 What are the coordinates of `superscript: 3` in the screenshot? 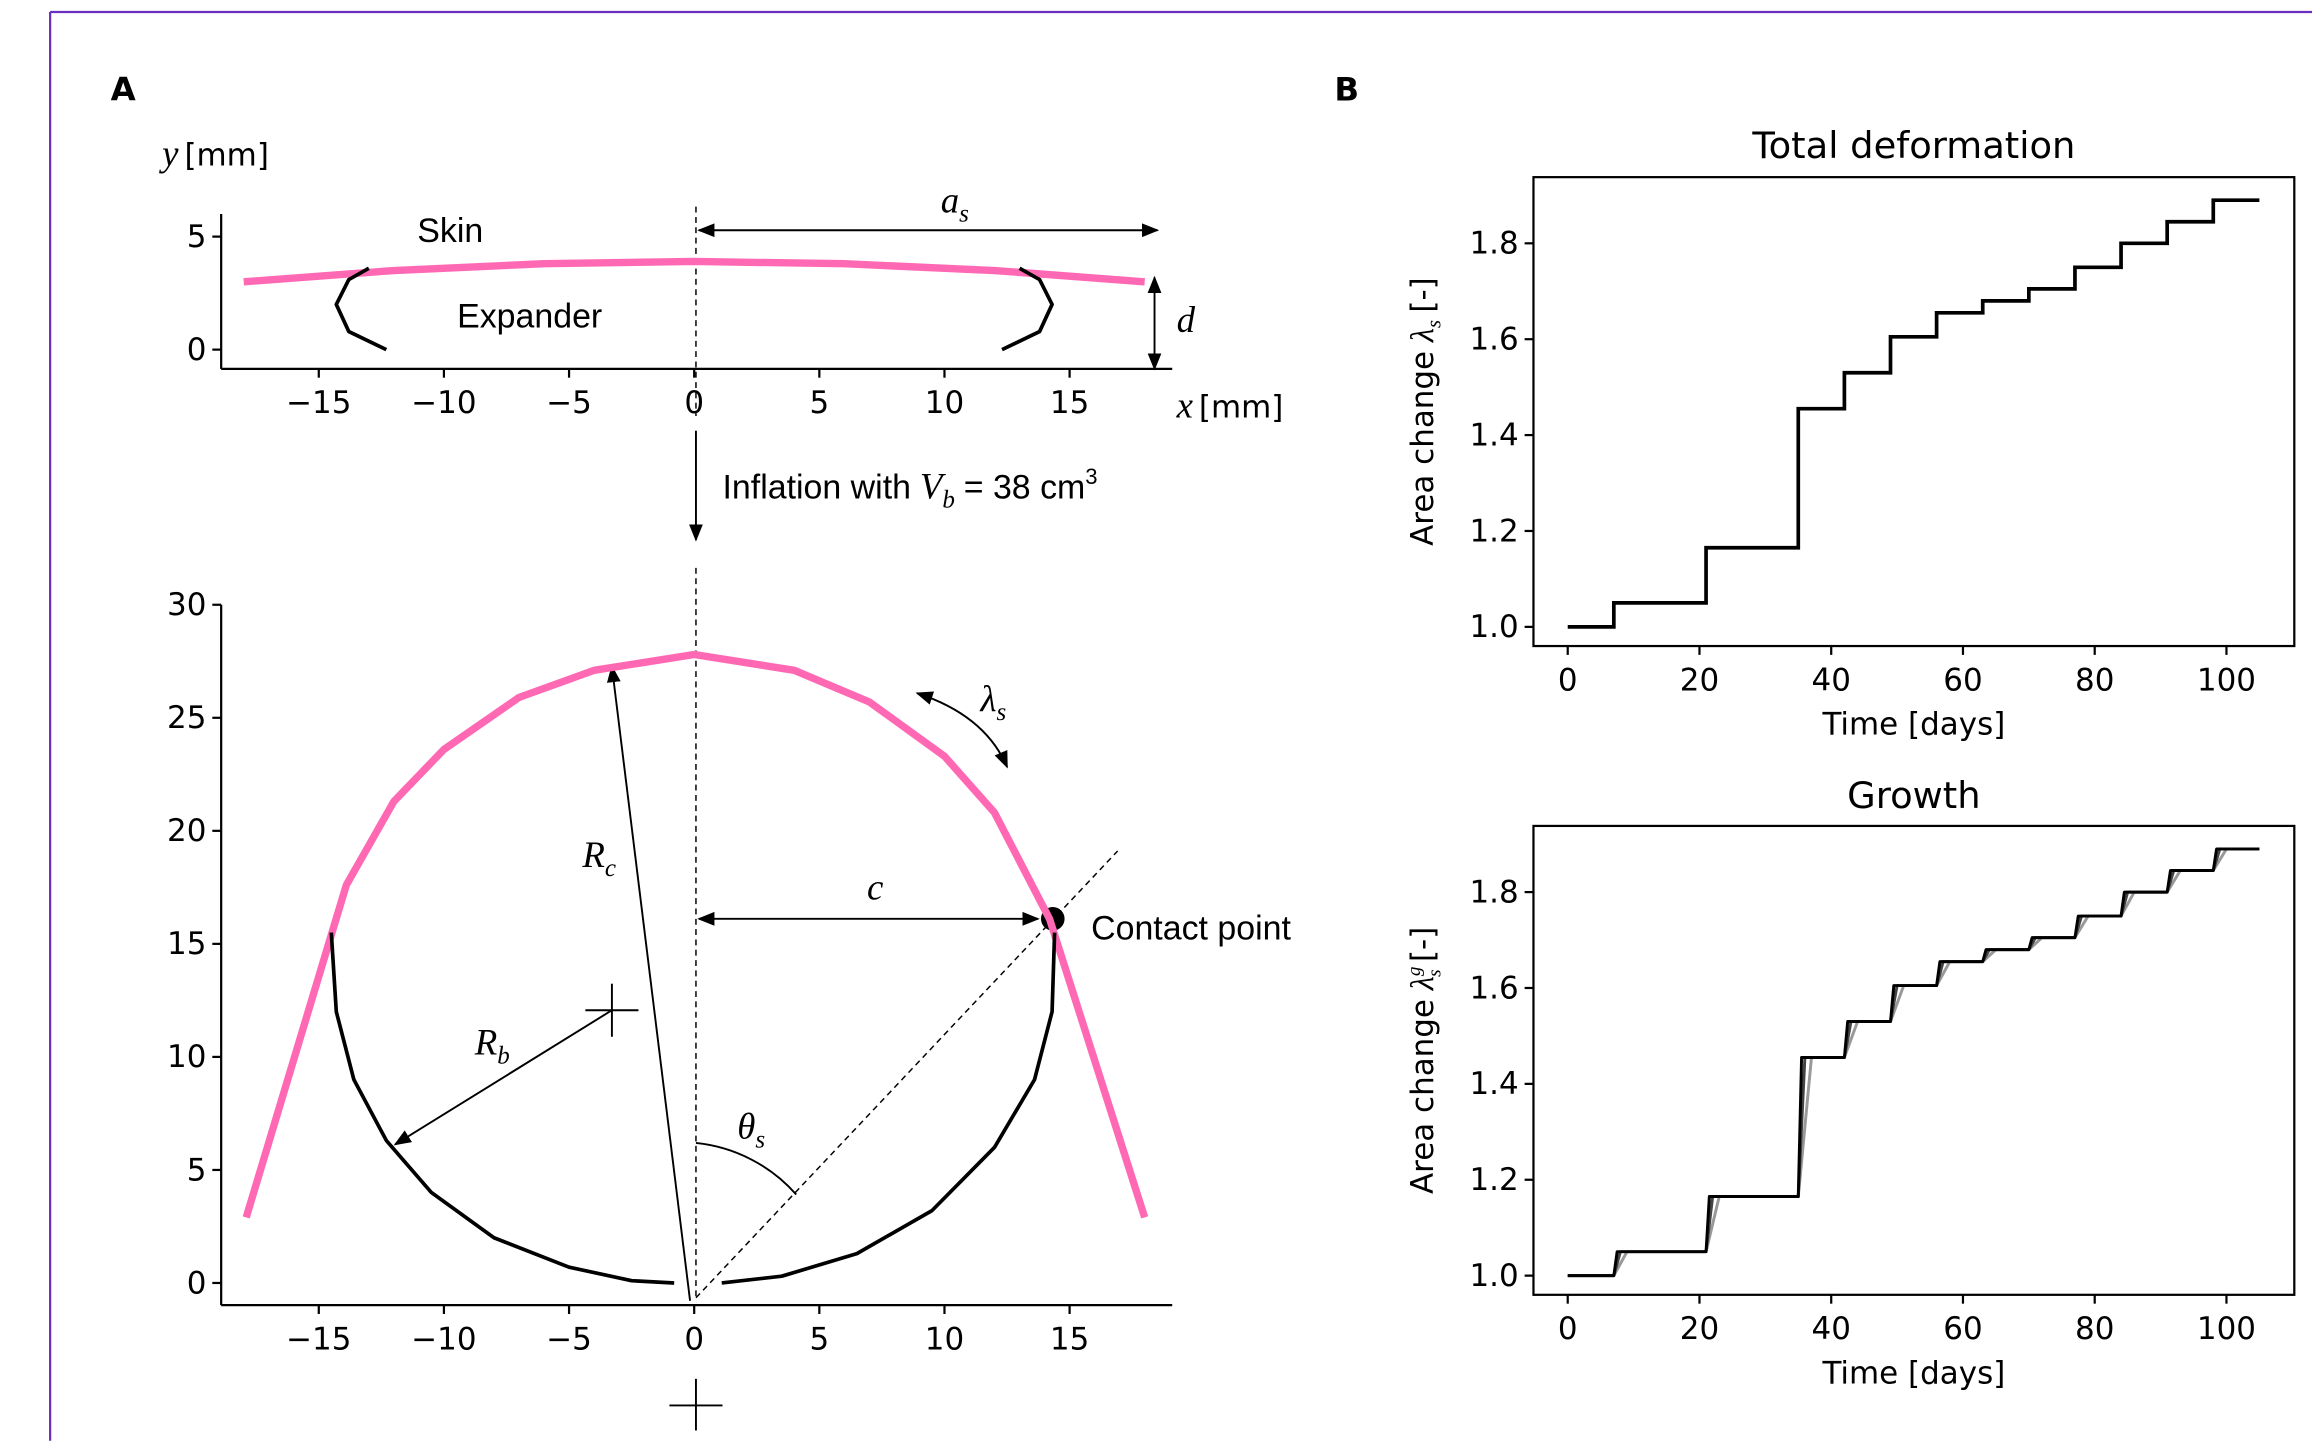 It's located at (1091, 476).